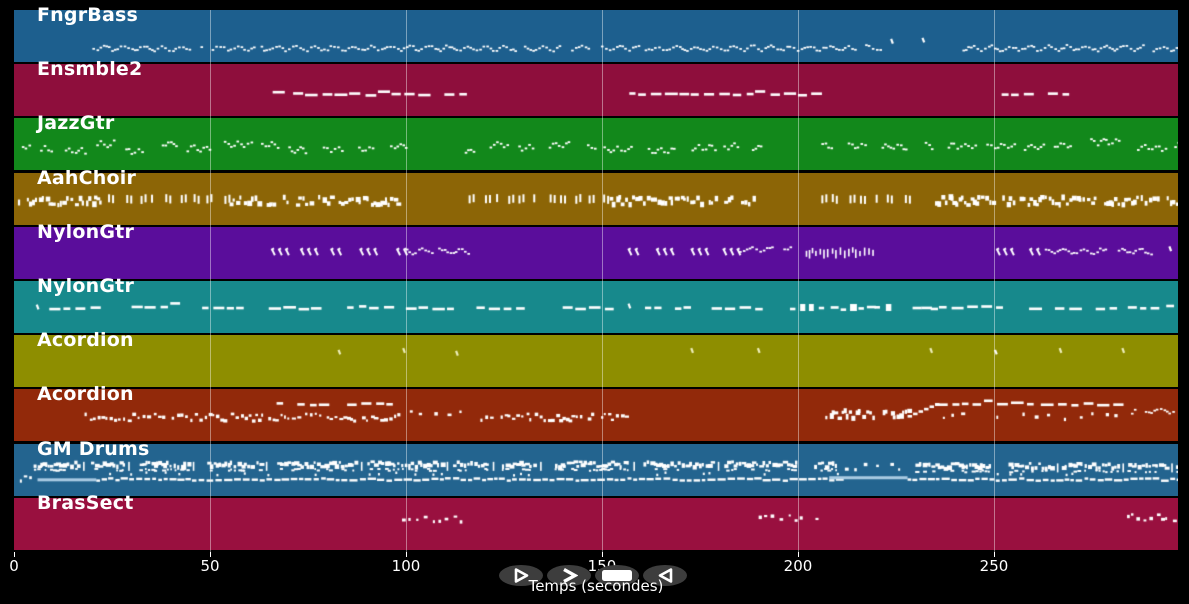  I want to click on tick-label: 200, so click(798, 566).